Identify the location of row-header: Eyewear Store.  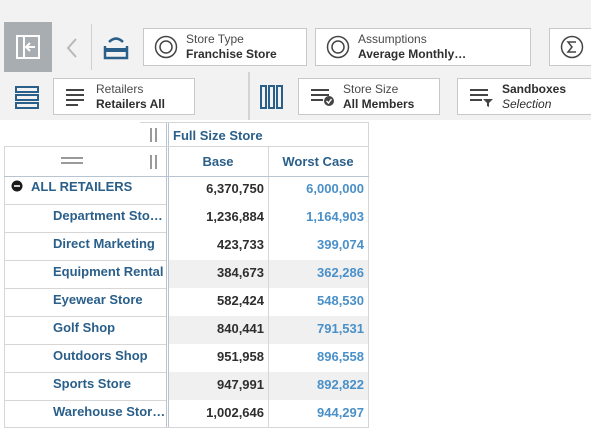
(98, 299).